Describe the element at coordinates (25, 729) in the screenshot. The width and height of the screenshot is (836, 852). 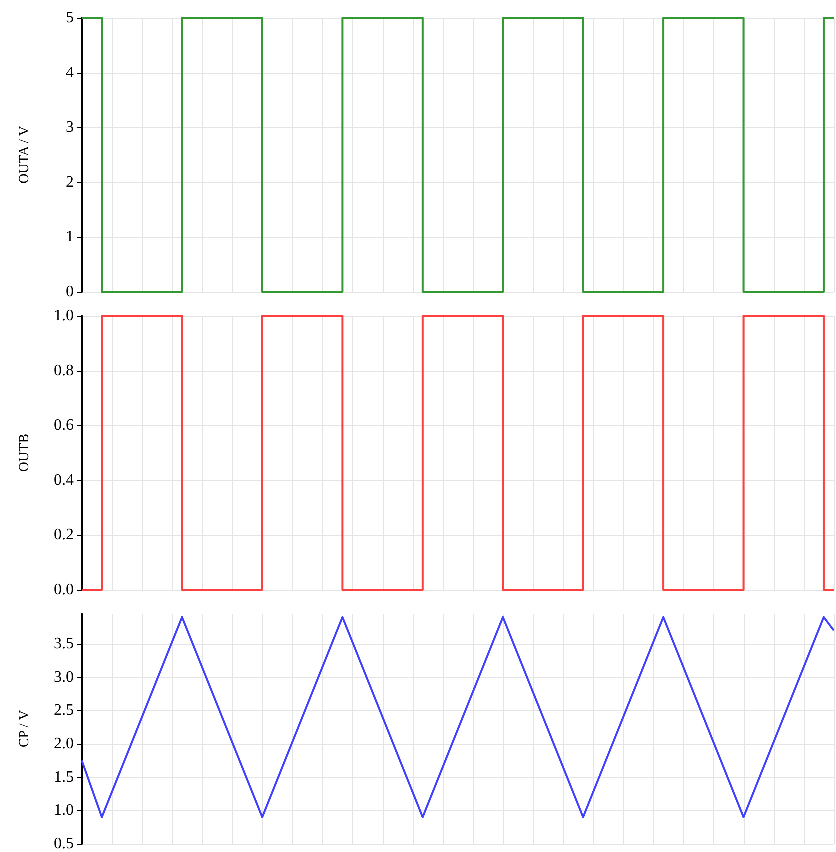
I see `y-axis-title: CP / V` at that location.